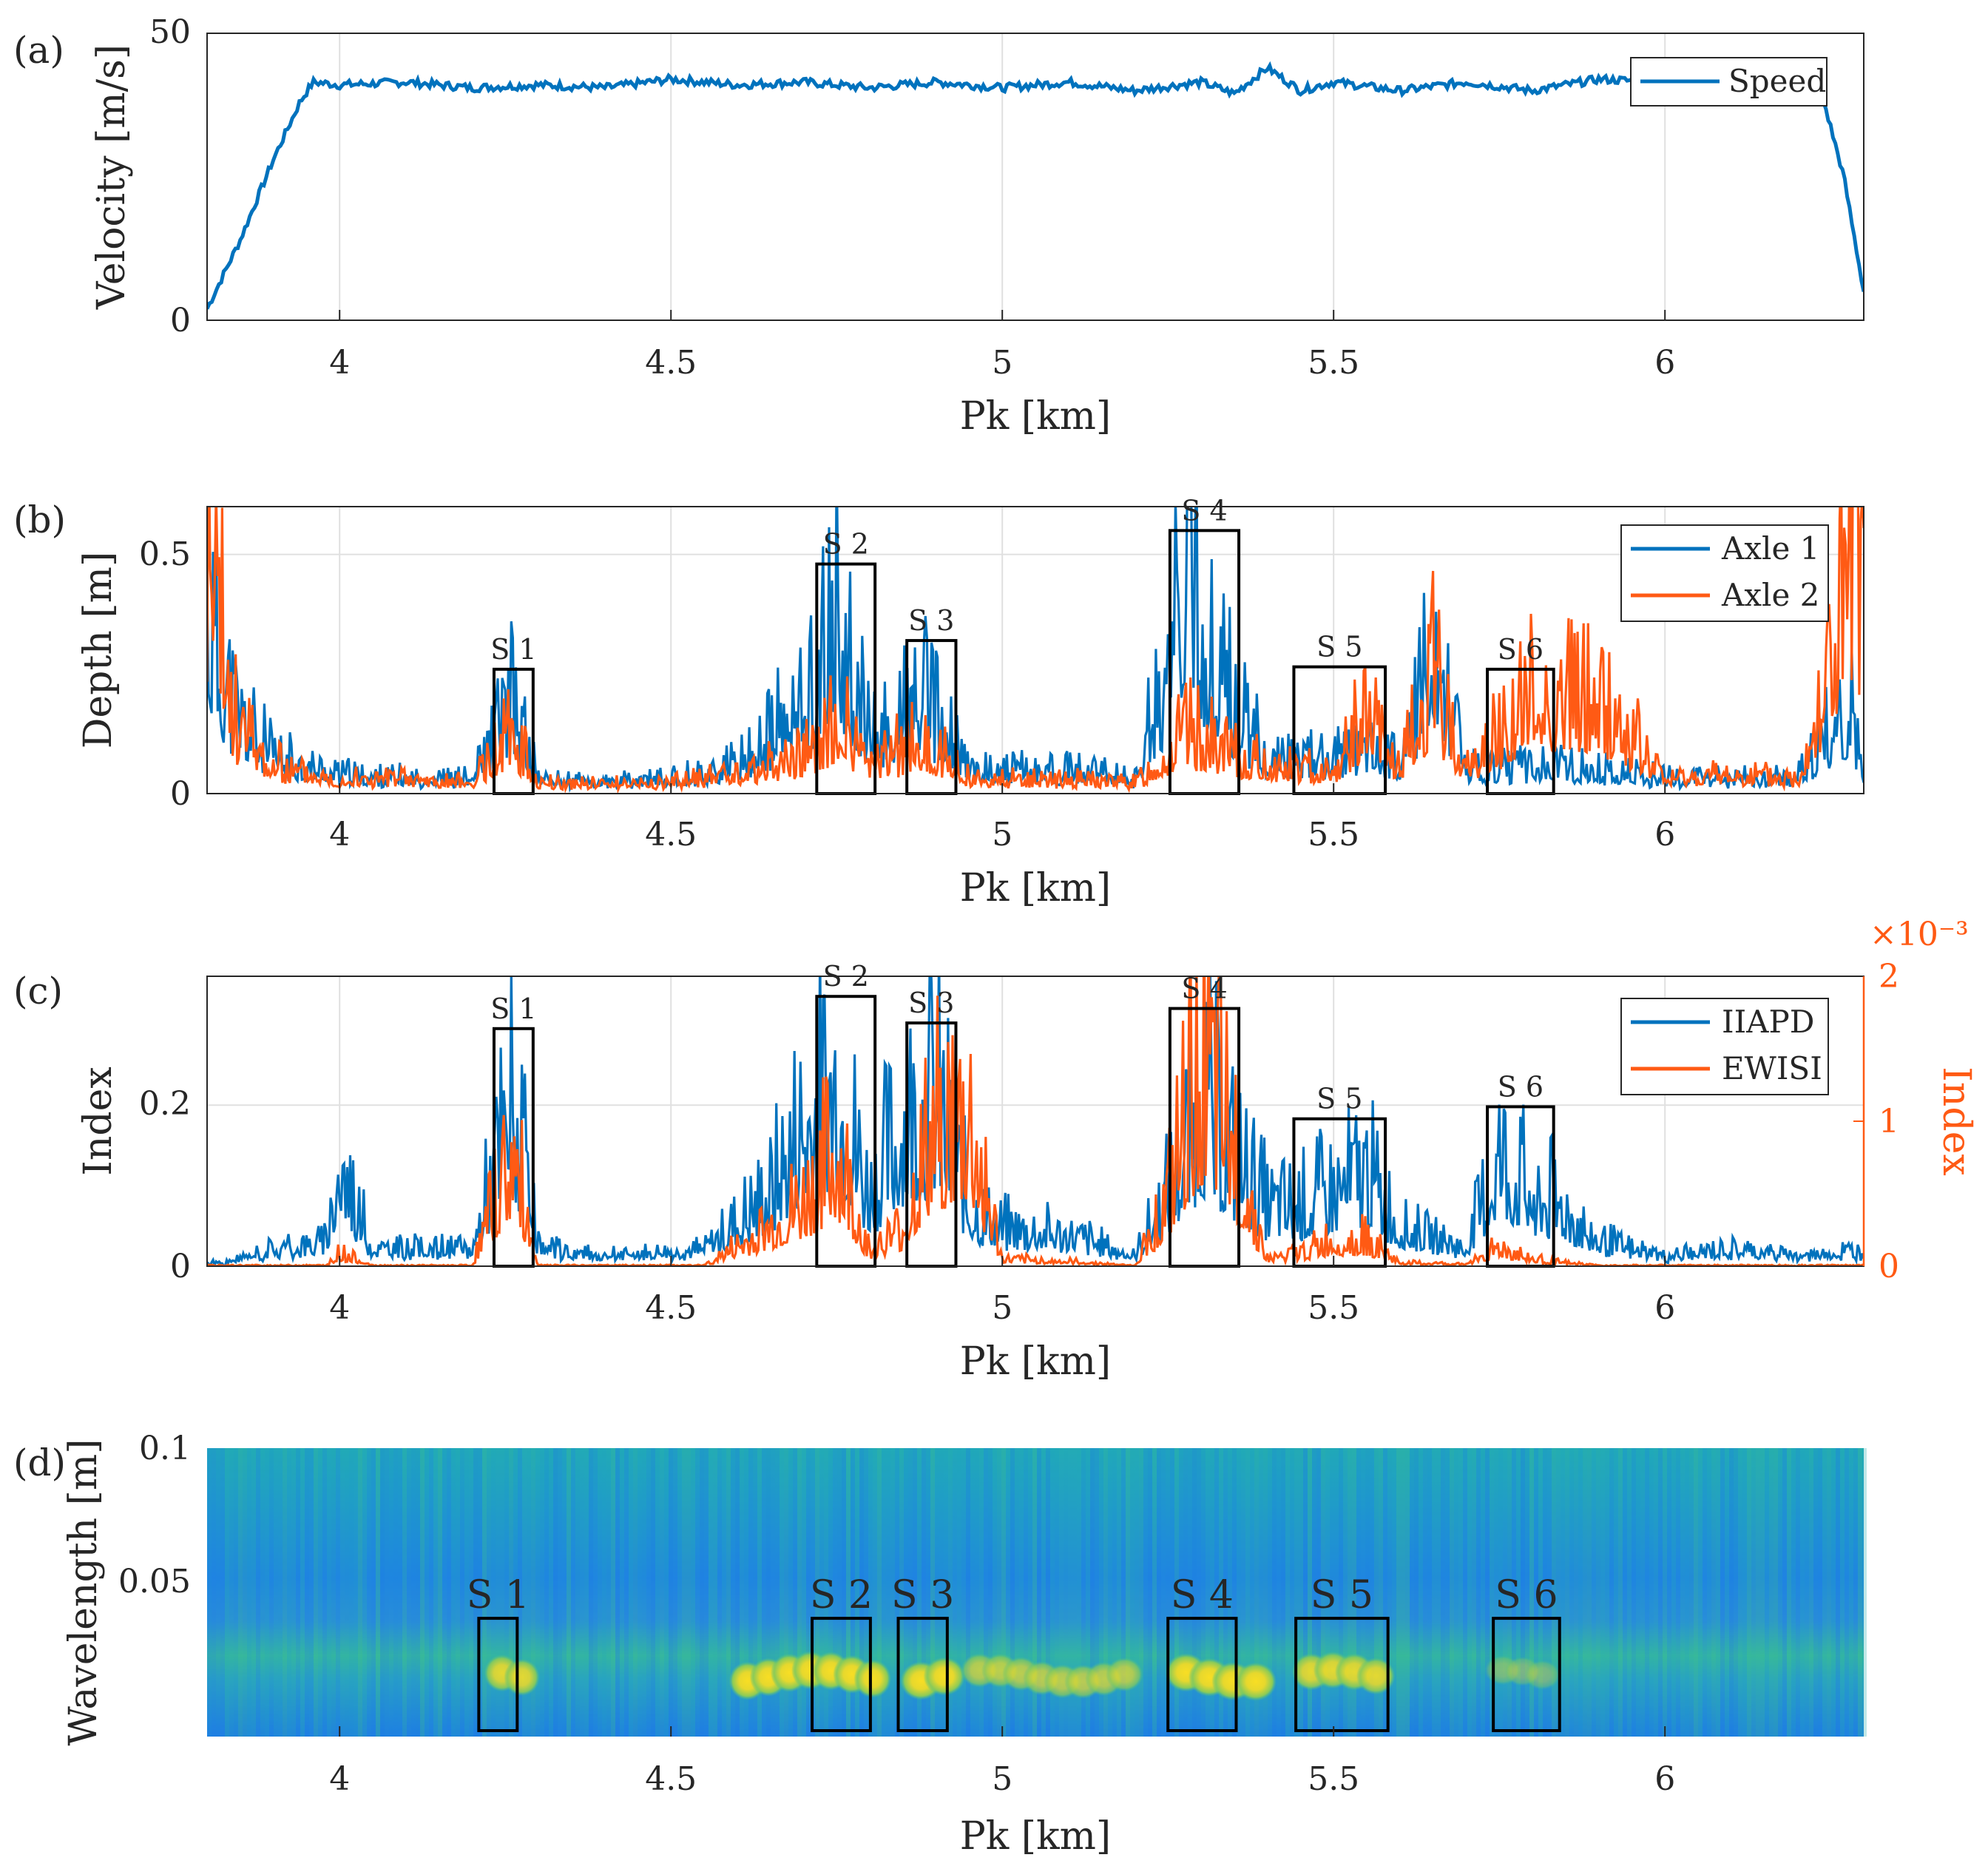 The image size is (1988, 1866). What do you see at coordinates (181, 320) in the screenshot?
I see `panel-a-ytick-0: 0` at bounding box center [181, 320].